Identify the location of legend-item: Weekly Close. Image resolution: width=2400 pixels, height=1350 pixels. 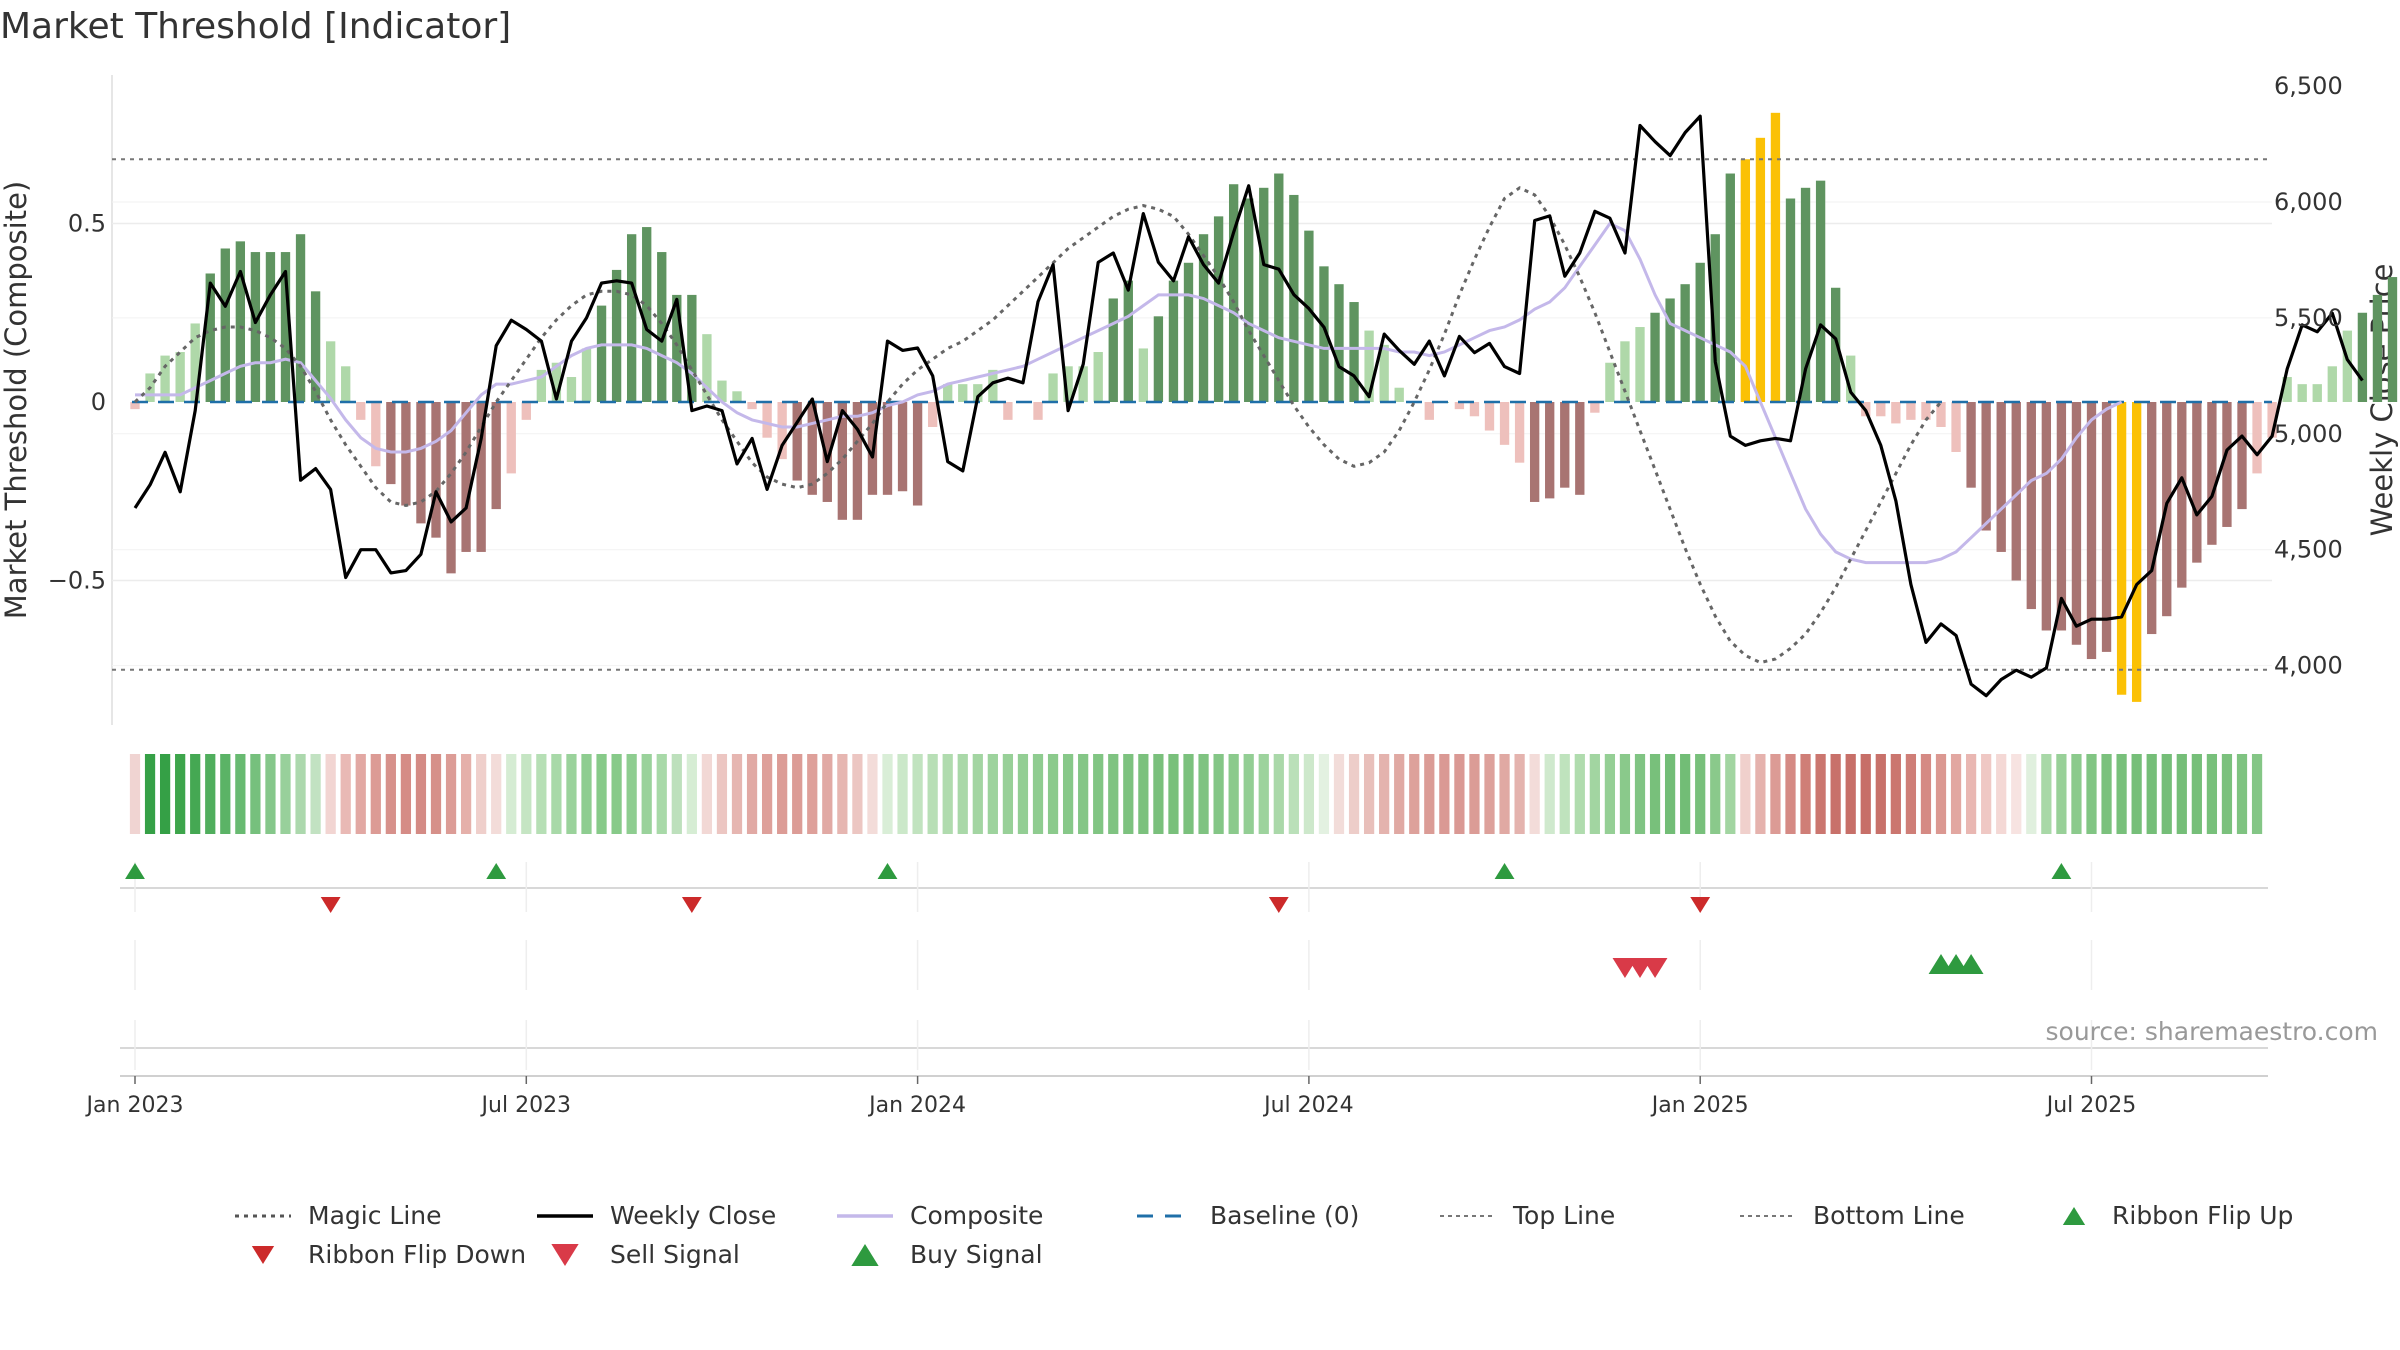
(656, 1215).